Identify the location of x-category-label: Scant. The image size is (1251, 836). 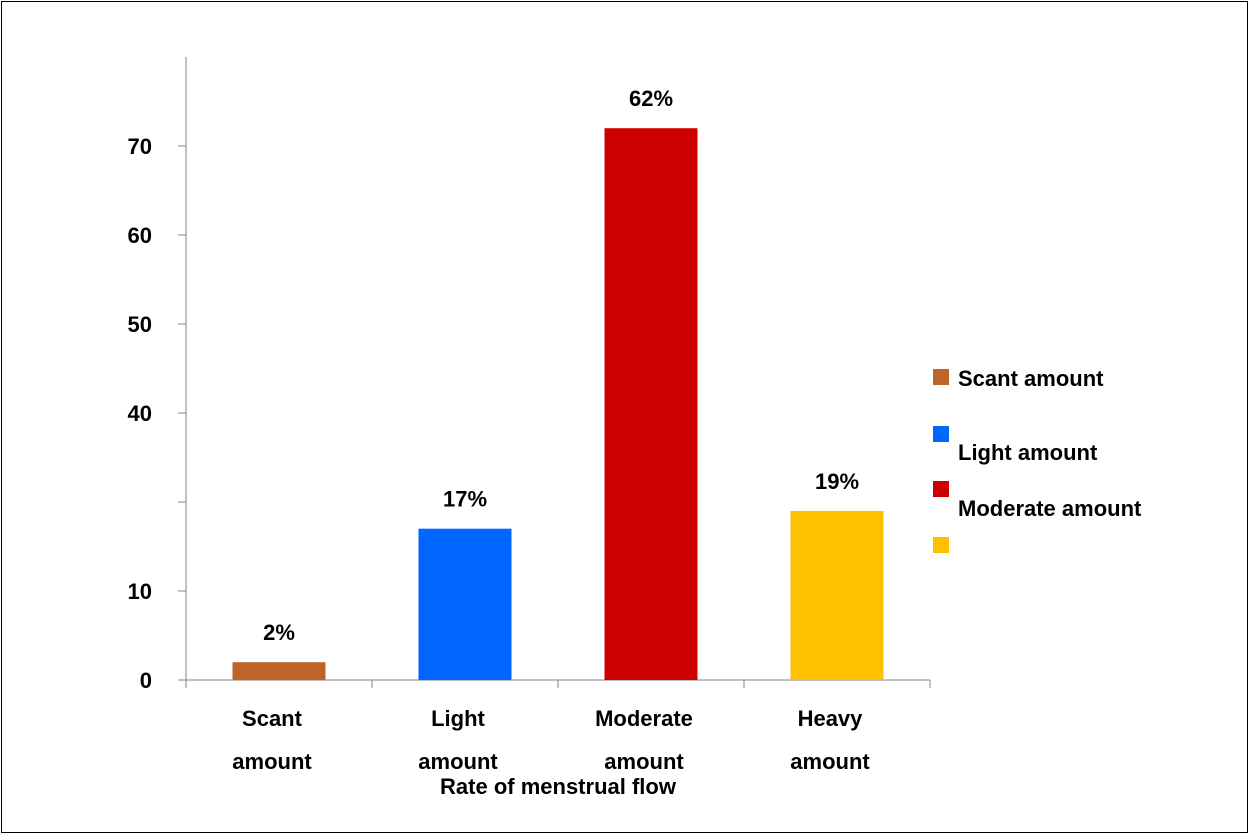
(272, 718).